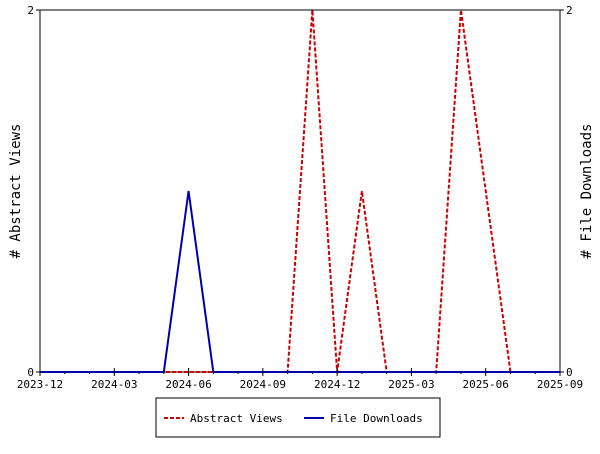 This screenshot has width=600, height=454. Describe the element at coordinates (411, 384) in the screenshot. I see `x-tick-label: 2025-03` at that location.